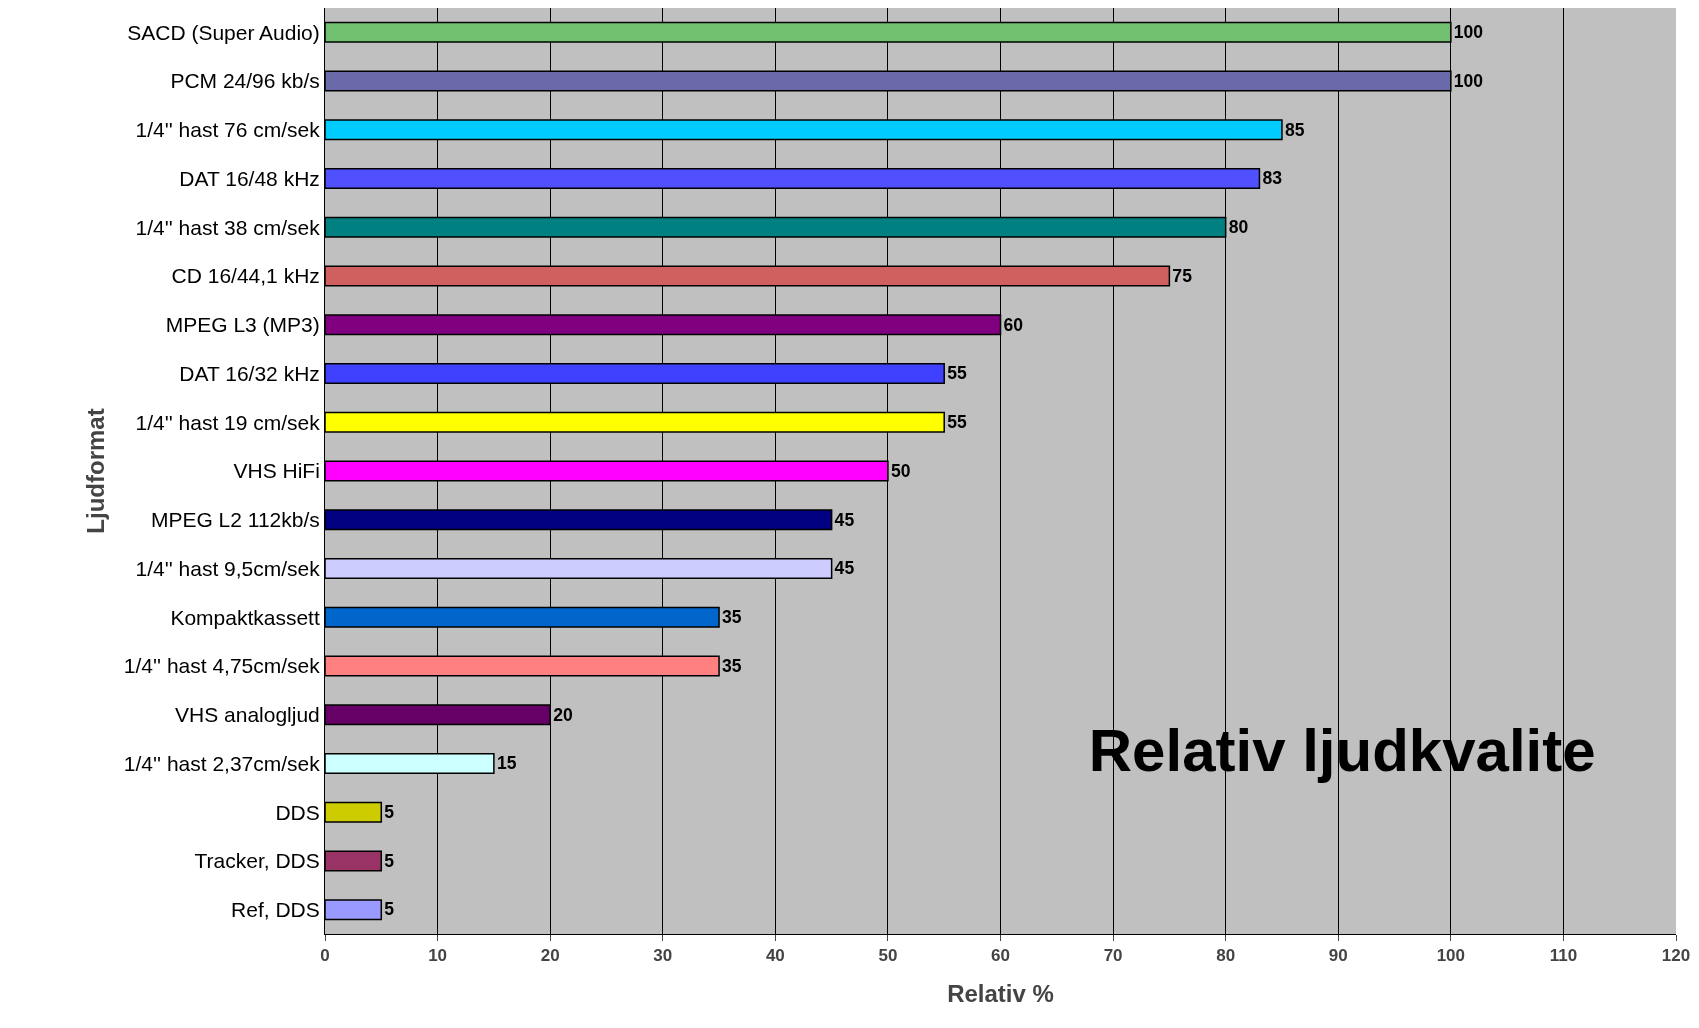  I want to click on x-axis-title: Relativ %, so click(1000, 993).